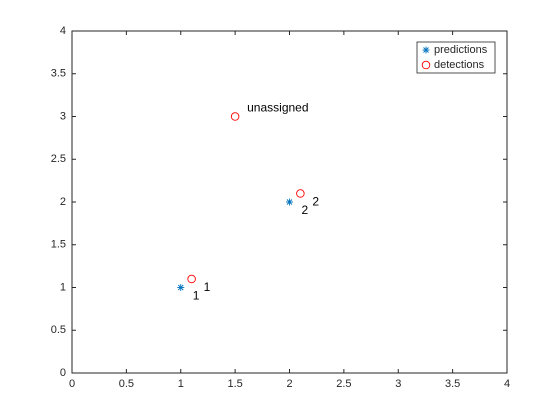  What do you see at coordinates (63, 116) in the screenshot?
I see `y-tick-label: 3` at bounding box center [63, 116].